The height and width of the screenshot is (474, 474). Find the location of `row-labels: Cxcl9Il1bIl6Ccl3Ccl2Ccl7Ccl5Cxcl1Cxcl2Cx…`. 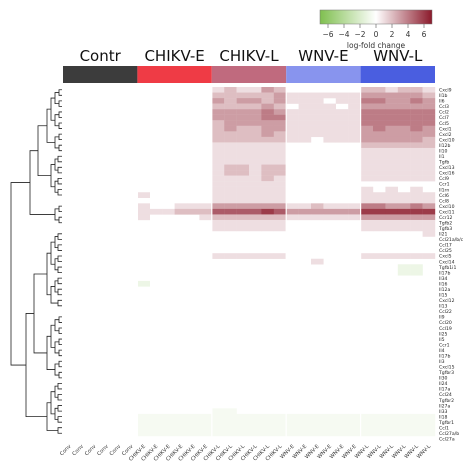

row-labels: Cxcl9Il1bIl6Ccl3Ccl2Ccl7Ccl5Cxcl1Cxcl2Cx… is located at coordinates (451, 265).